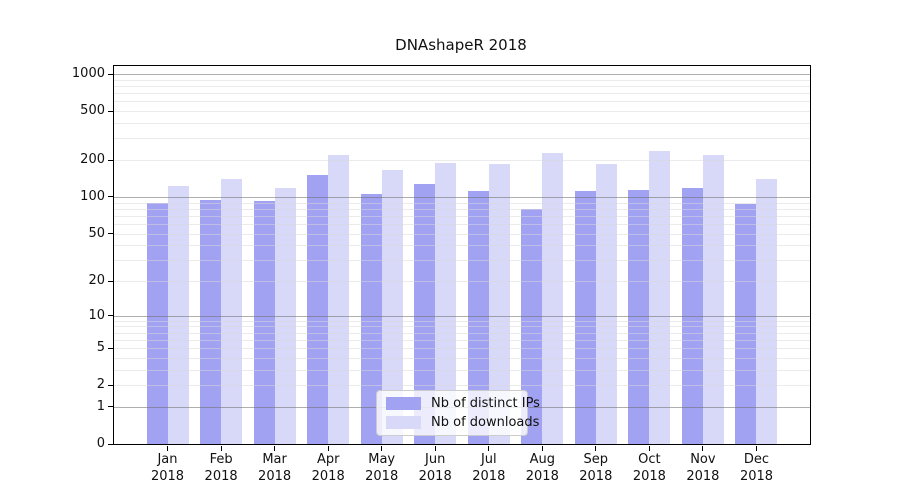 This screenshot has height=500, width=900. I want to click on legend-label: Nb of distinct IPs, so click(485, 403).